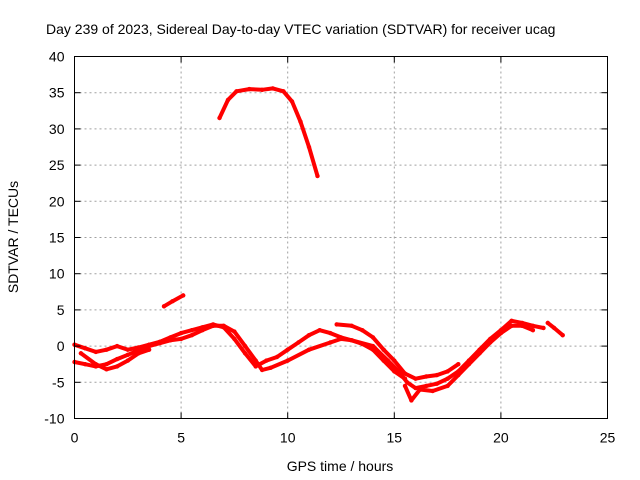  I want to click on y-tick-label: 30, so click(57, 129).